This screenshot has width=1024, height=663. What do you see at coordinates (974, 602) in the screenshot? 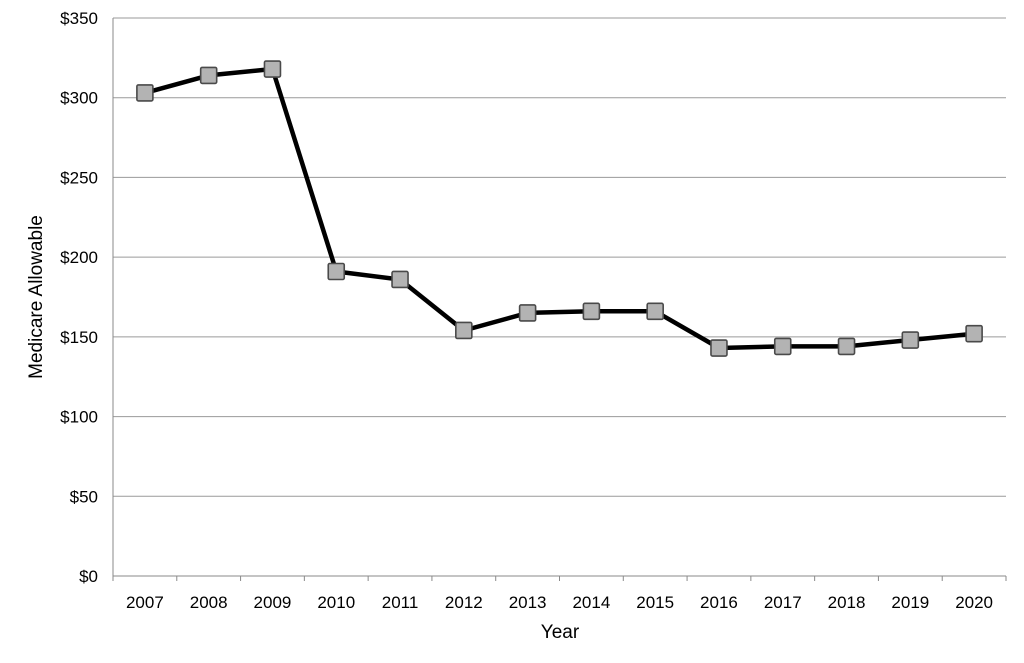
I see `x-tick-label: 2020` at bounding box center [974, 602].